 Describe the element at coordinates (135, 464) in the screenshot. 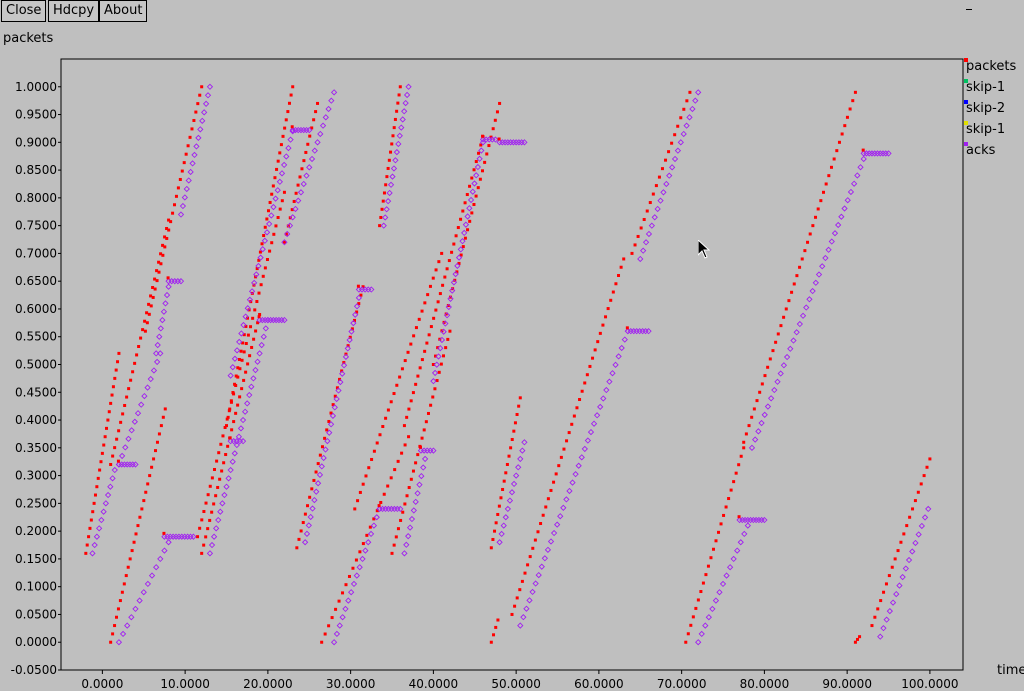

I see `ack-plateau-point` at that location.